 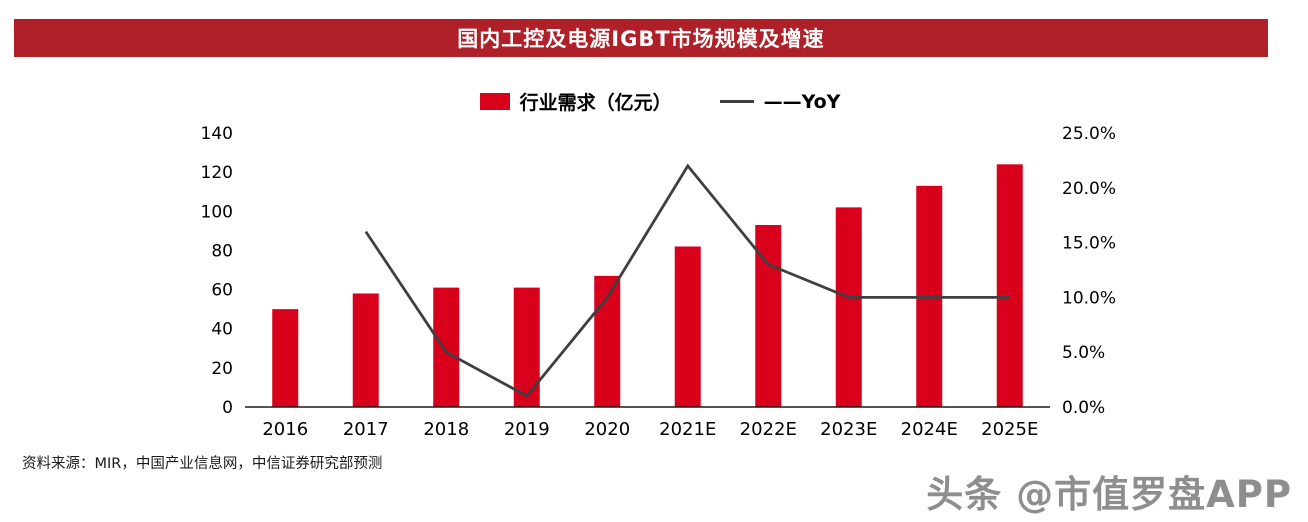 I want to click on watermark: 头条 @市值罗盘APP, so click(x=1109, y=494).